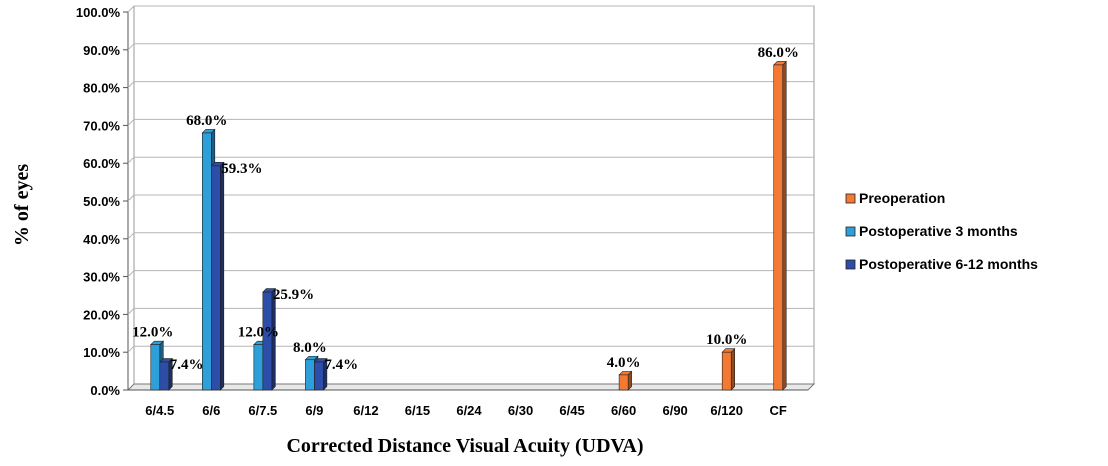 This screenshot has width=1108, height=466. Describe the element at coordinates (726, 410) in the screenshot. I see `x-tick-label: 6/120` at that location.